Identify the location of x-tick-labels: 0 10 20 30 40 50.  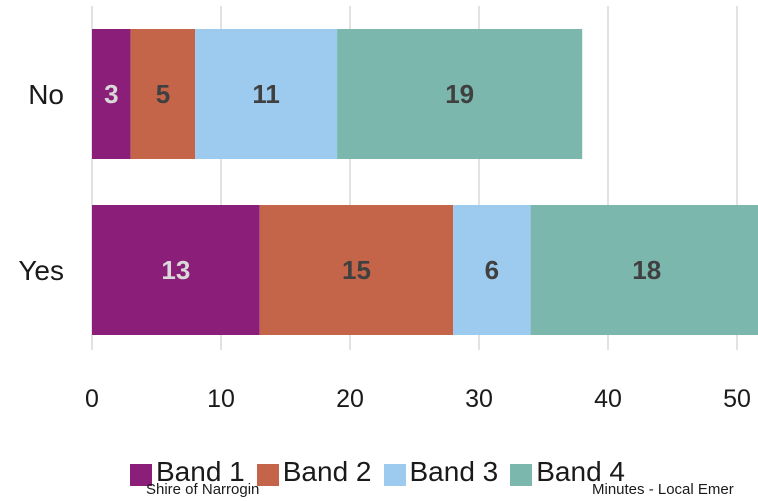
(418, 399).